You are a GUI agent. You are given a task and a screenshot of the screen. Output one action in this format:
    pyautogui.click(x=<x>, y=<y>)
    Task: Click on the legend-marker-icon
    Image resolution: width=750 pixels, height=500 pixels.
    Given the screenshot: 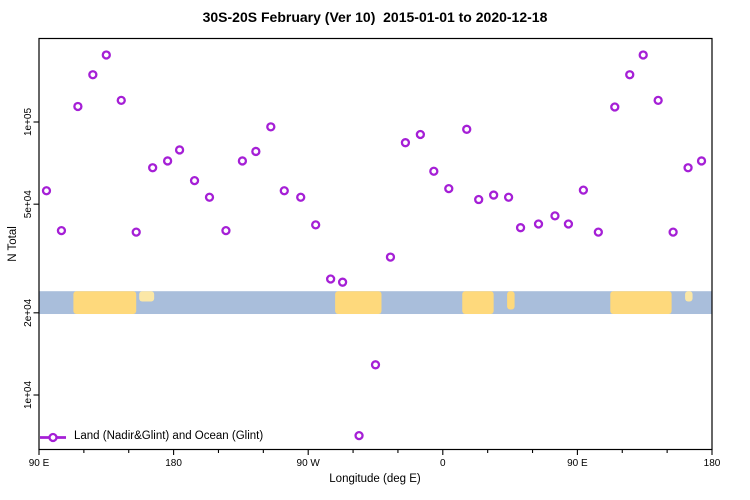 What is the action you would take?
    pyautogui.click(x=53, y=437)
    